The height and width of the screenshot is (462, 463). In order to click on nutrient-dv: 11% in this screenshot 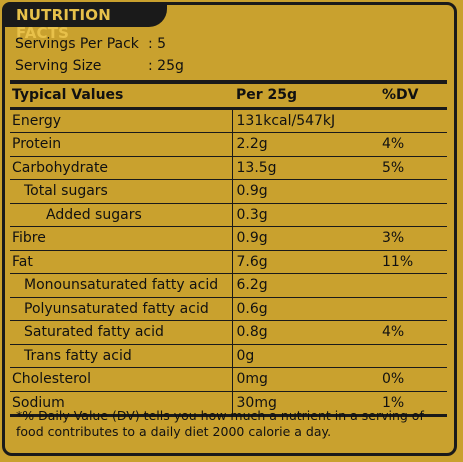, I will do `click(414, 262)`.